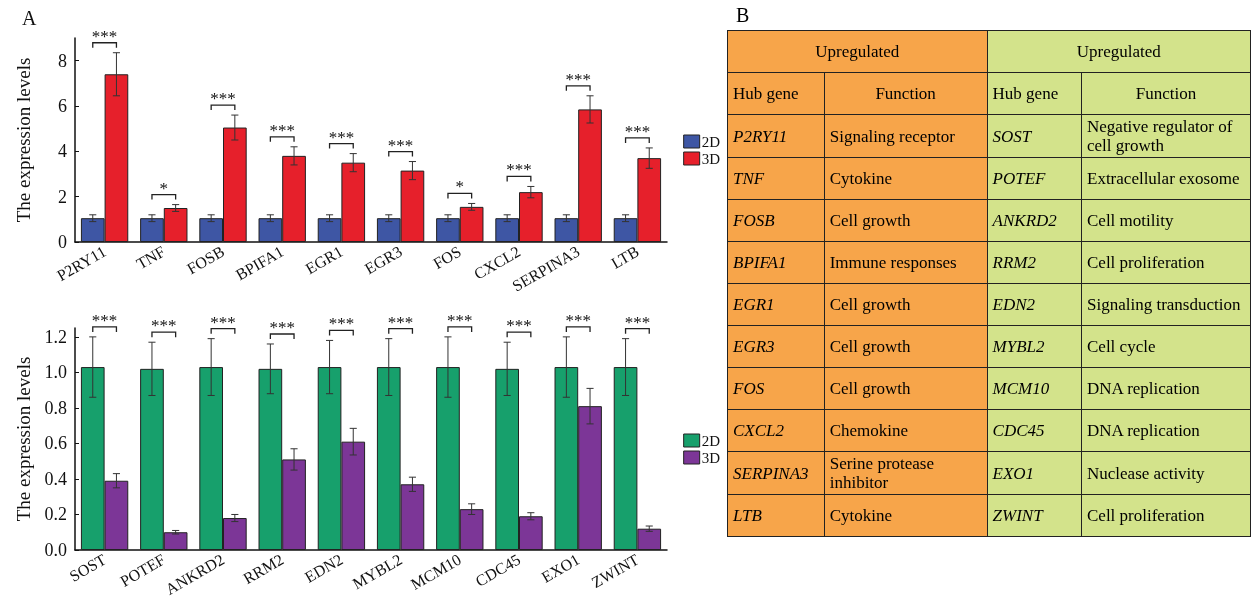 The image size is (1251, 608). I want to click on y-tick-label: 2, so click(62, 196).